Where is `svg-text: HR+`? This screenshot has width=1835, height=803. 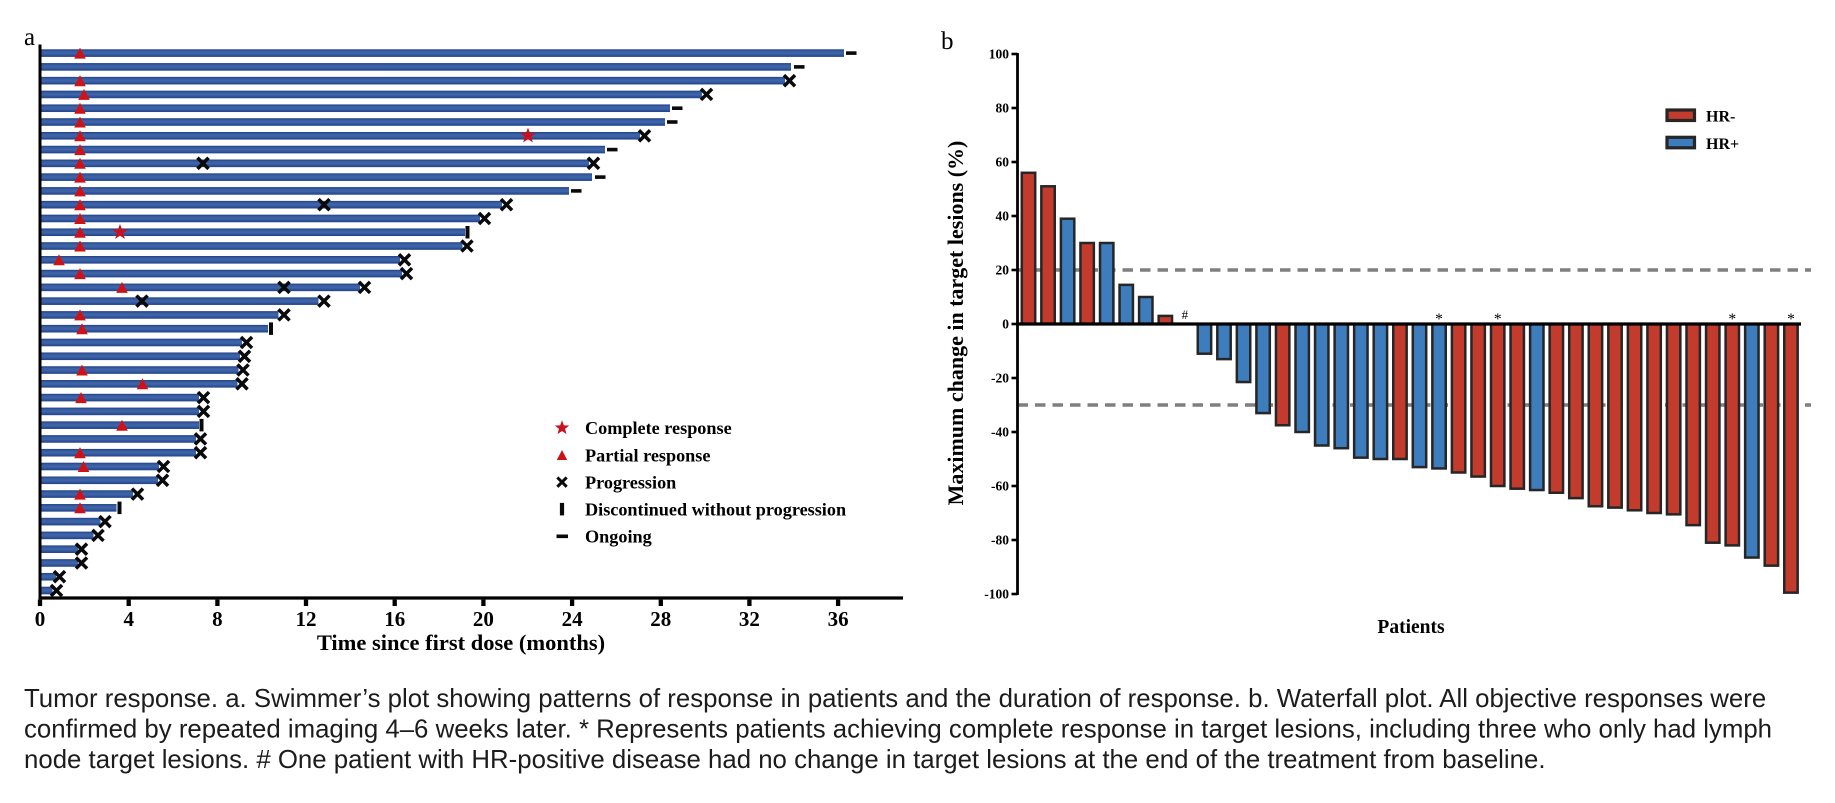
svg-text: HR+ is located at coordinates (1722, 144).